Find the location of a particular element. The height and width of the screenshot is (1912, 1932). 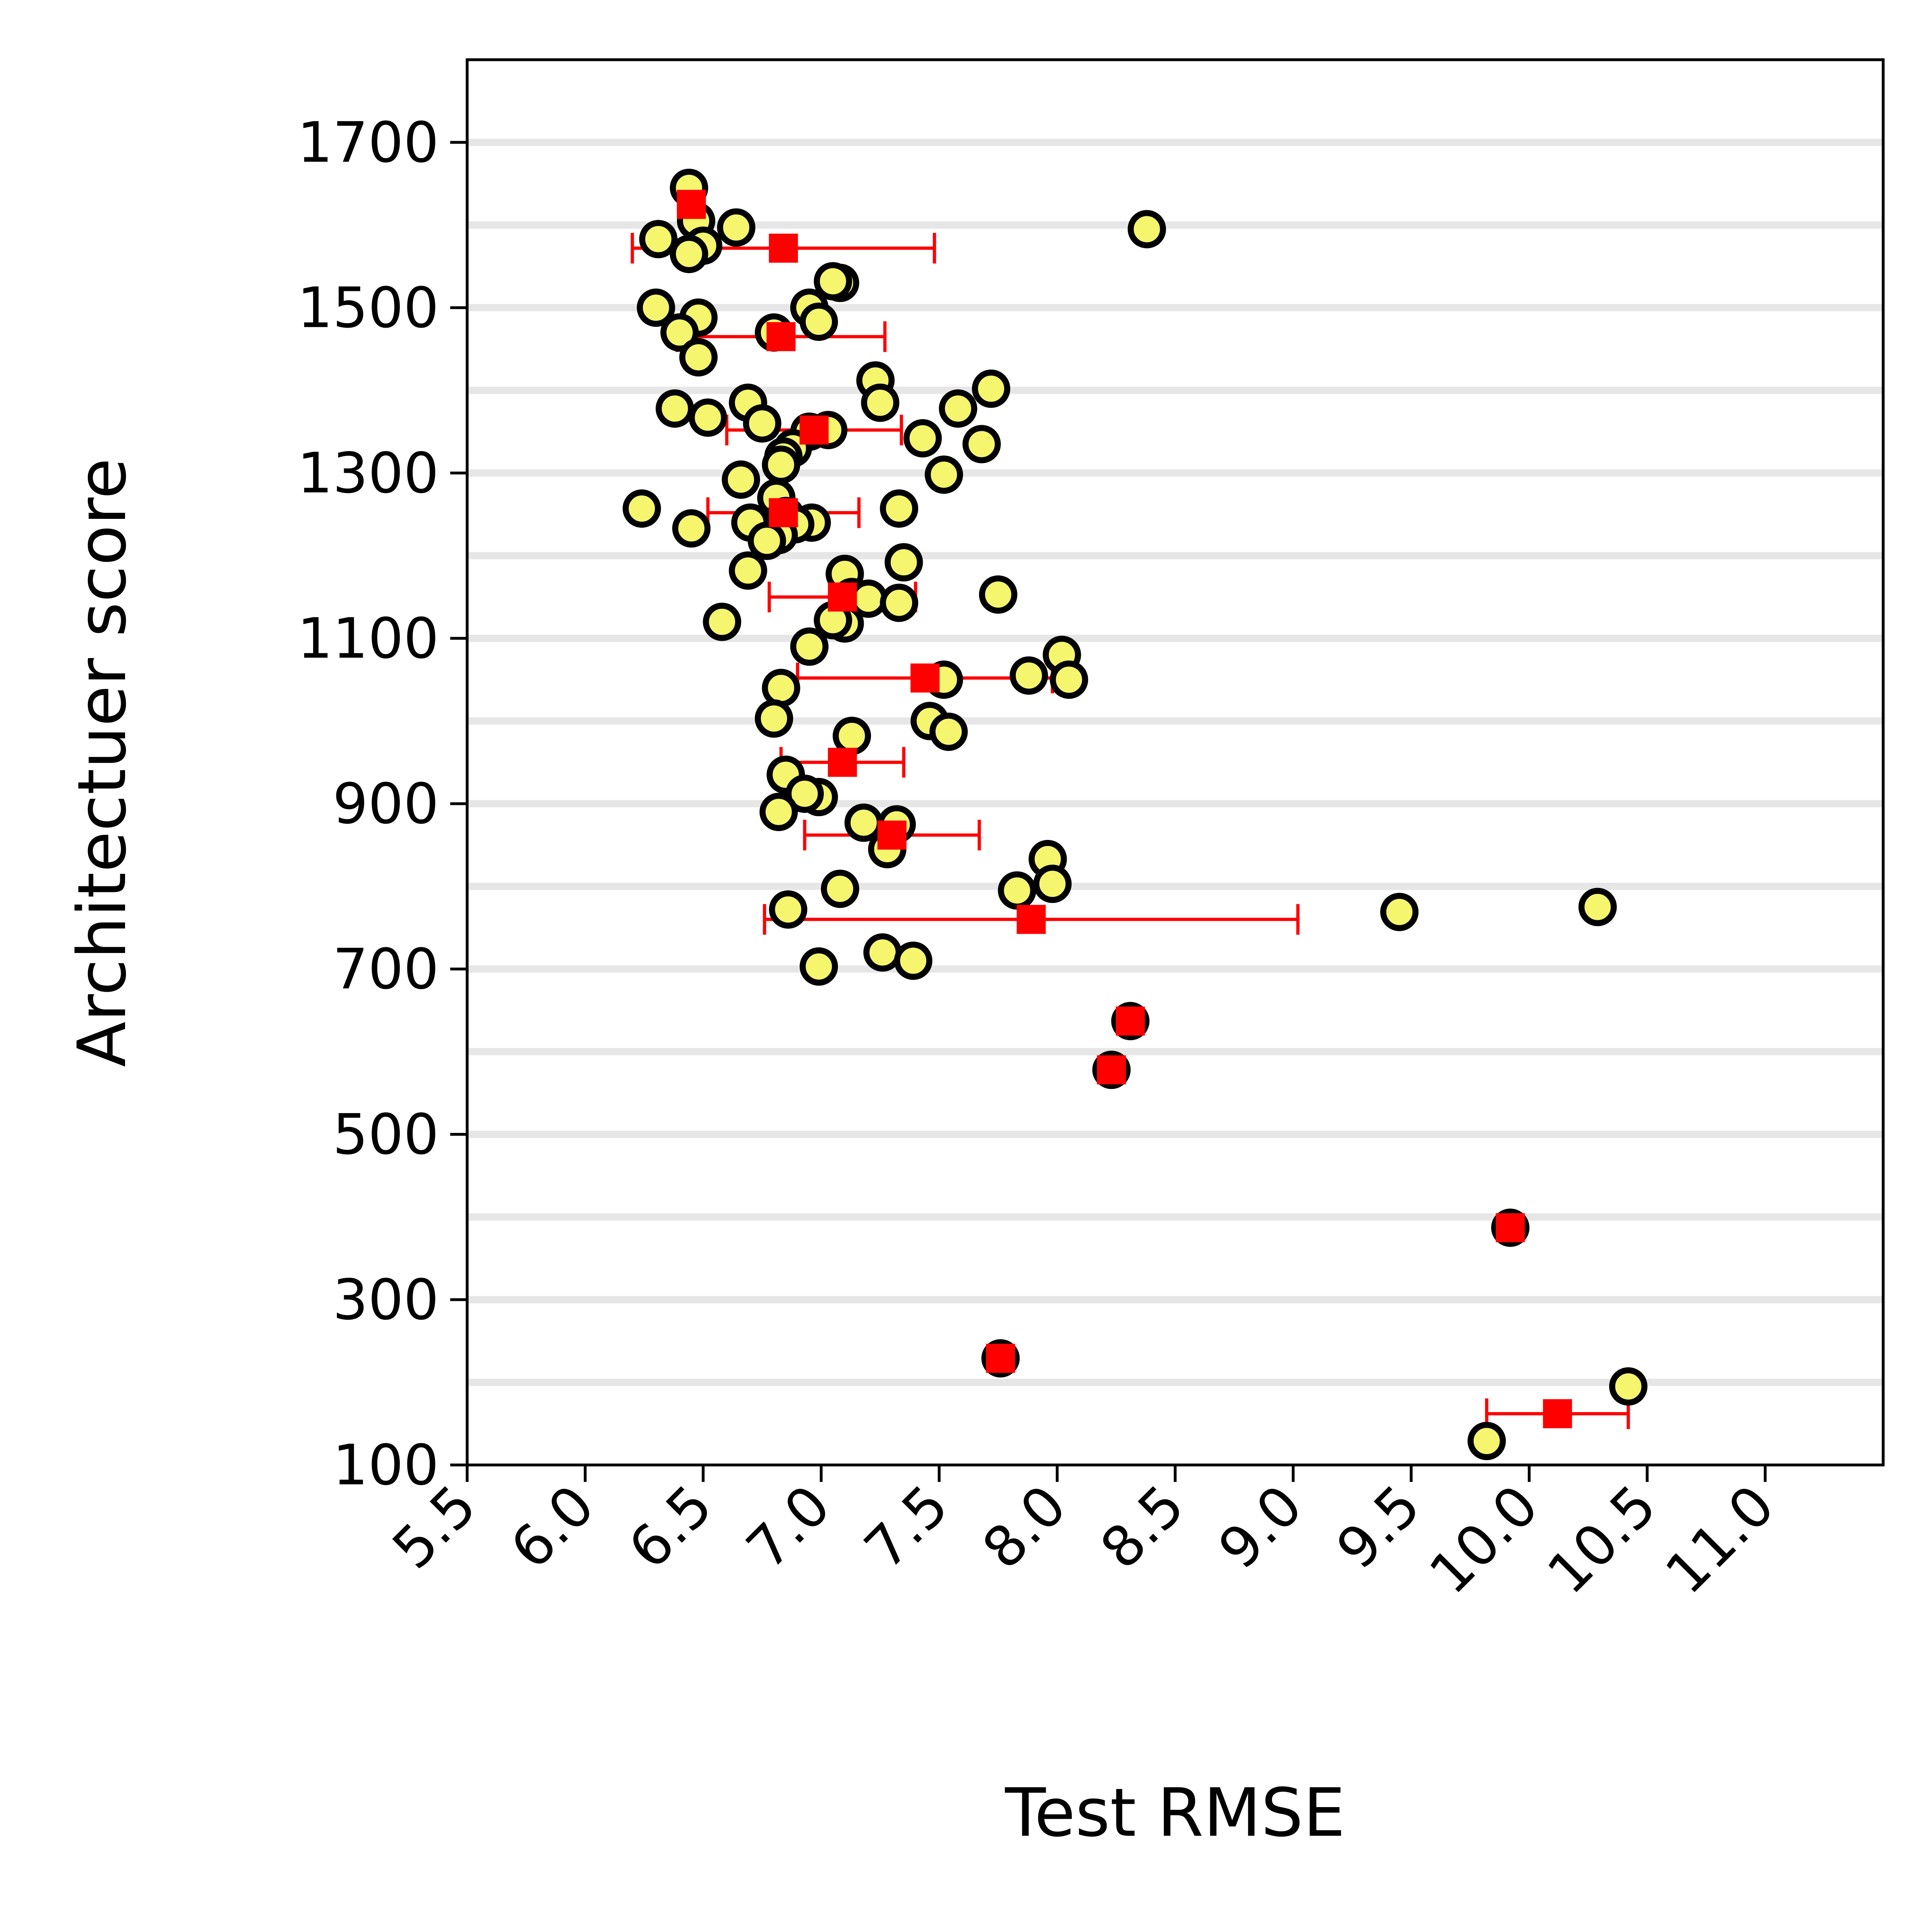

y-tick-label: 1500 is located at coordinates (368, 308).